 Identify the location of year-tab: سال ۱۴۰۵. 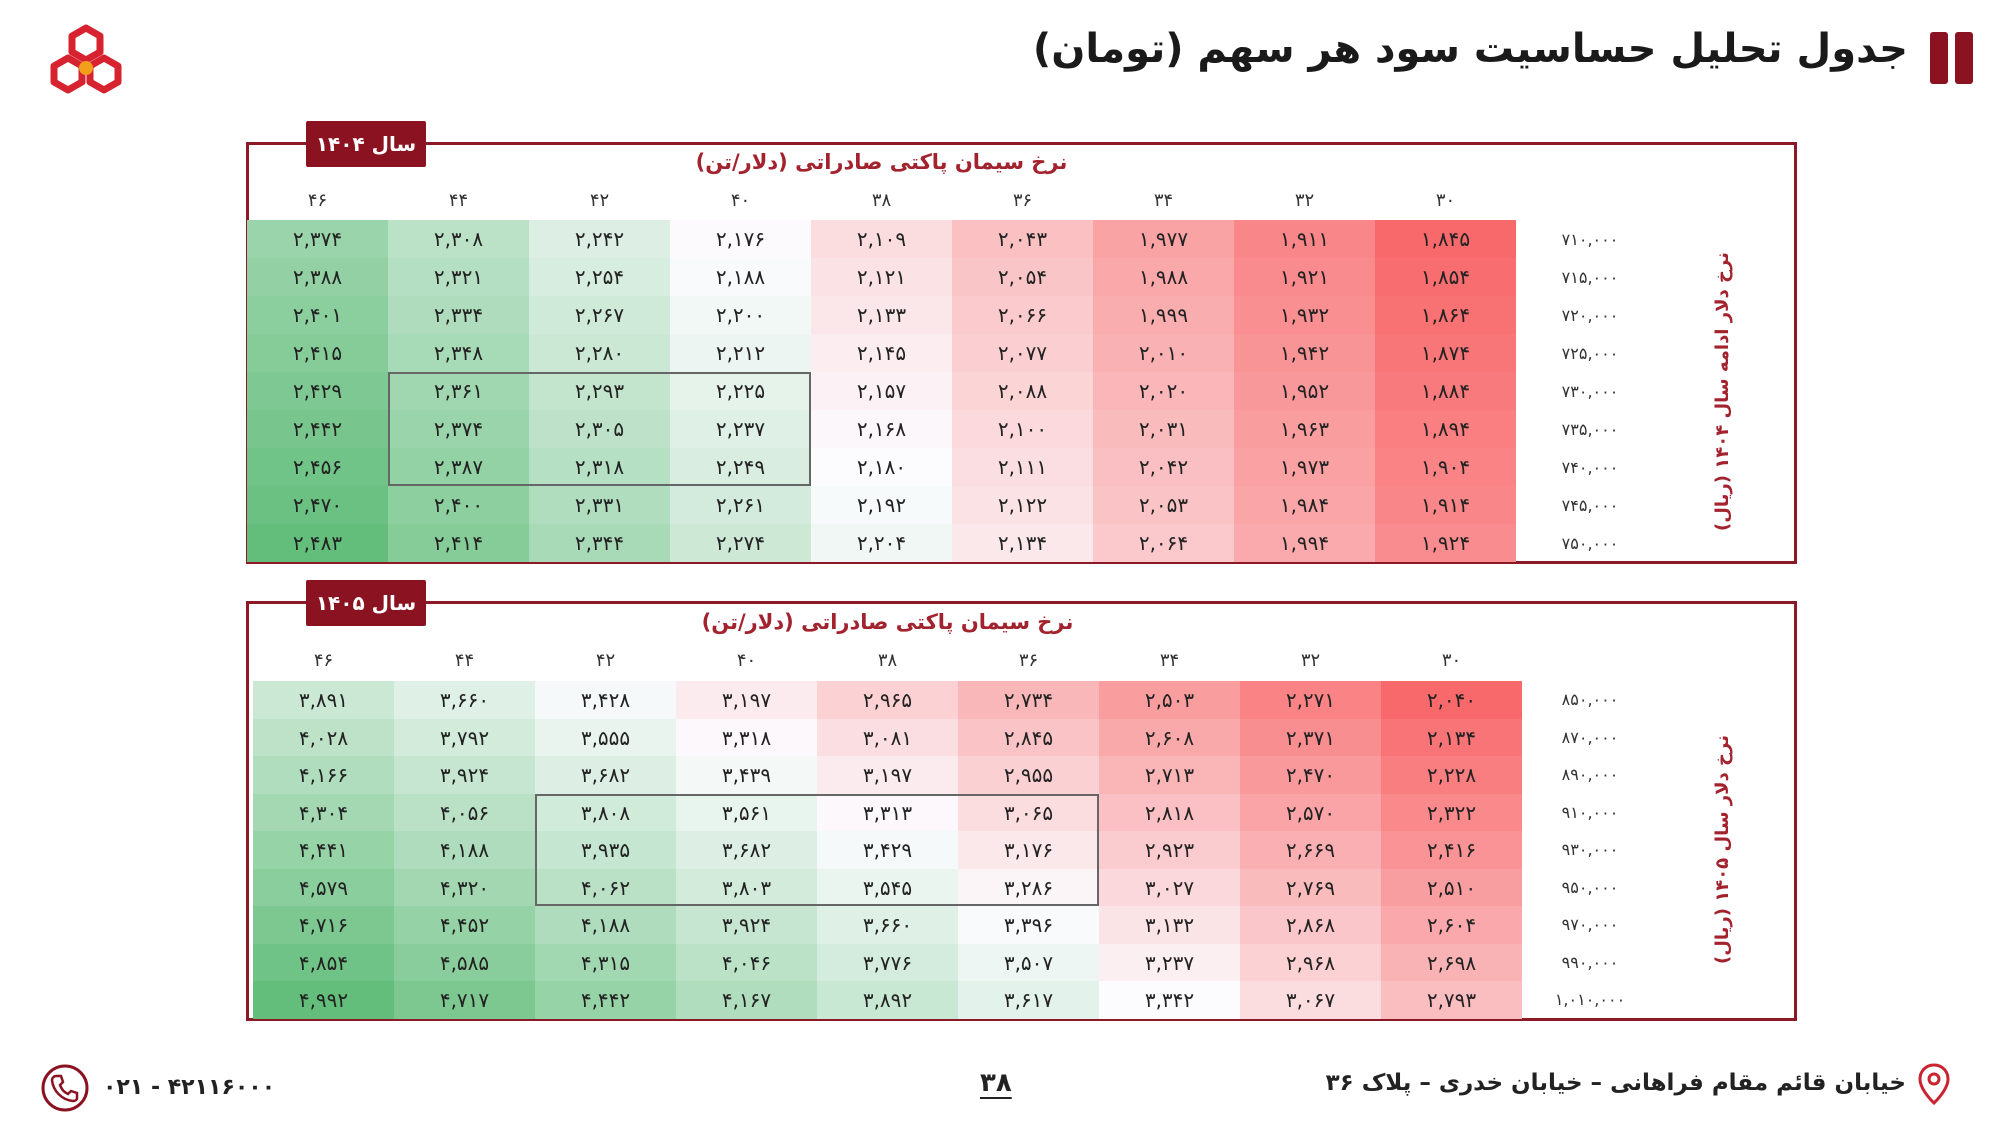
(366, 603).